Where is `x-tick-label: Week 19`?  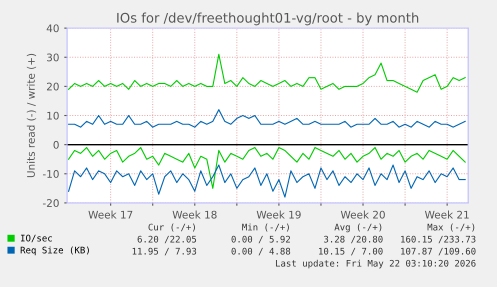 x-tick-label: Week 19 is located at coordinates (278, 214).